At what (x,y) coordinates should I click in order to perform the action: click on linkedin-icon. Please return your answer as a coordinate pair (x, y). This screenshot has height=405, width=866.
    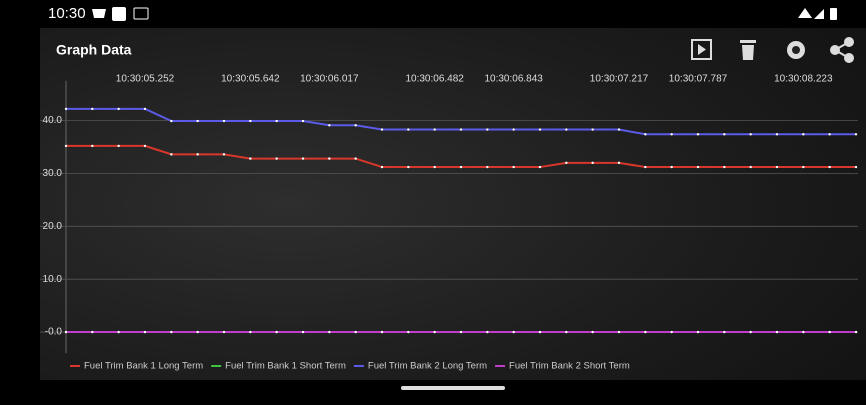
    Looking at the image, I should click on (119, 14).